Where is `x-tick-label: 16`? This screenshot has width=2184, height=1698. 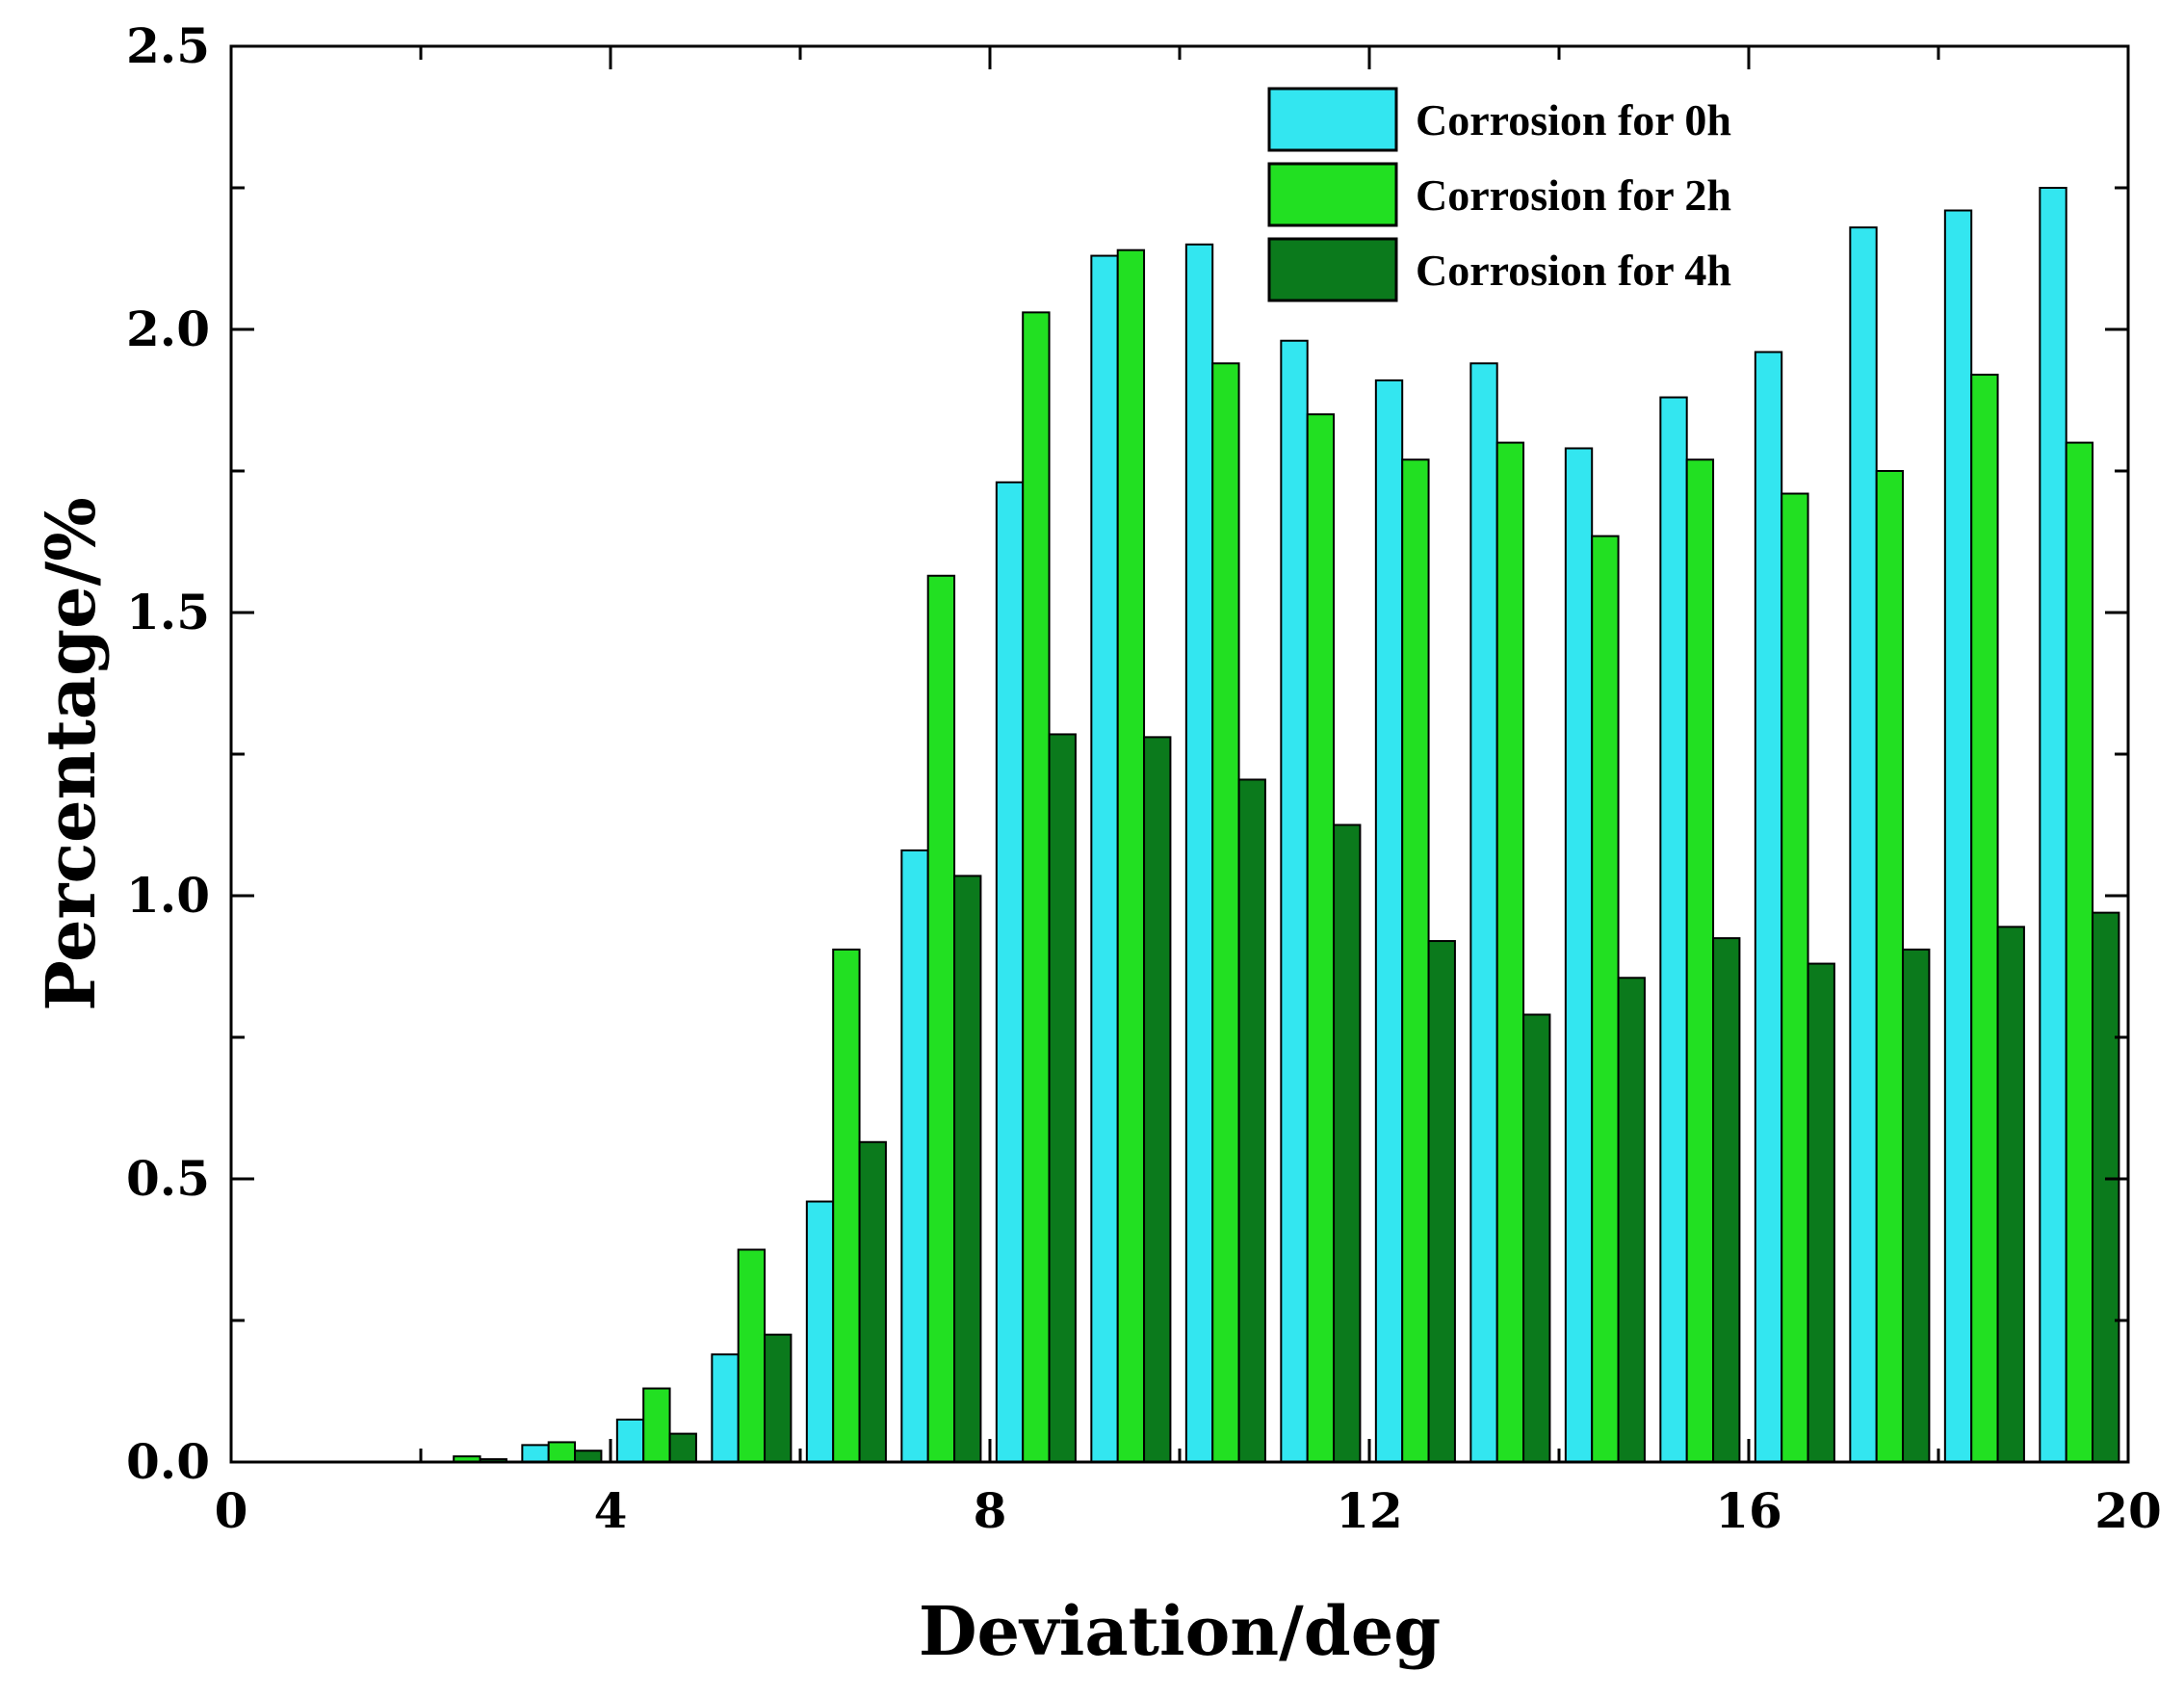
x-tick-label: 16 is located at coordinates (1749, 1511).